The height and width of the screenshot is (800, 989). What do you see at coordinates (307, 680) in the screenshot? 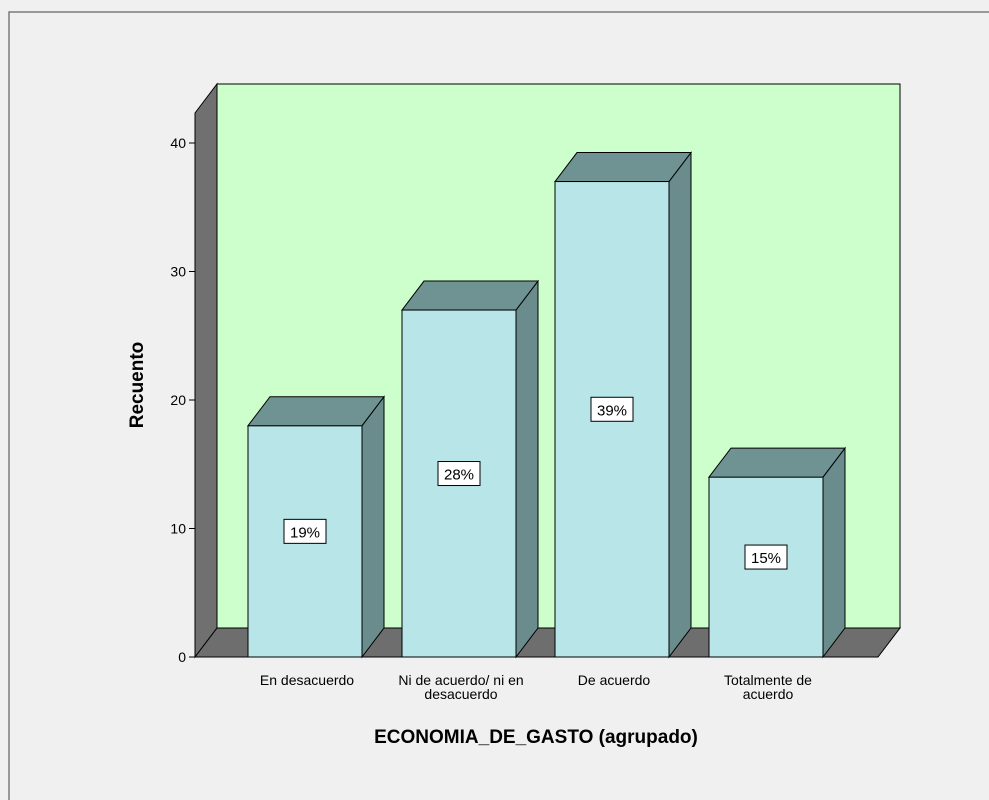
I see `x-tick-label: En desacuerdo` at bounding box center [307, 680].